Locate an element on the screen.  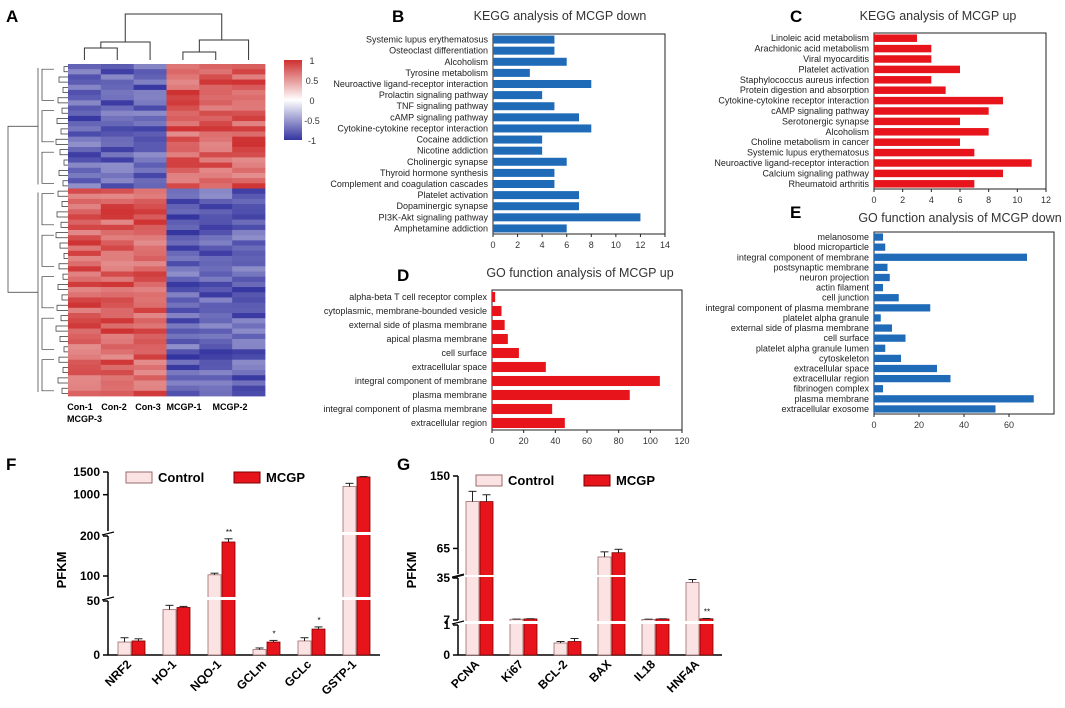
x-tick-label: 0 is located at coordinates (873, 425).